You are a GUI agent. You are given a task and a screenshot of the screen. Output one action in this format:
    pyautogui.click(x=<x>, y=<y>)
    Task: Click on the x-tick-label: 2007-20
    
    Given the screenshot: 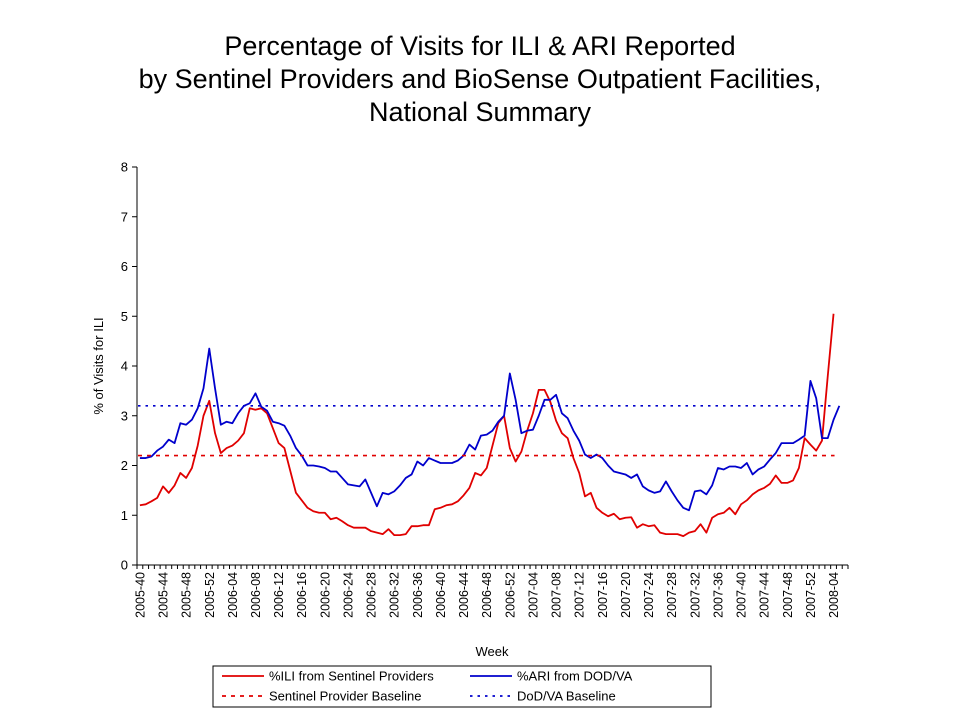 What is the action you would take?
    pyautogui.click(x=626, y=595)
    